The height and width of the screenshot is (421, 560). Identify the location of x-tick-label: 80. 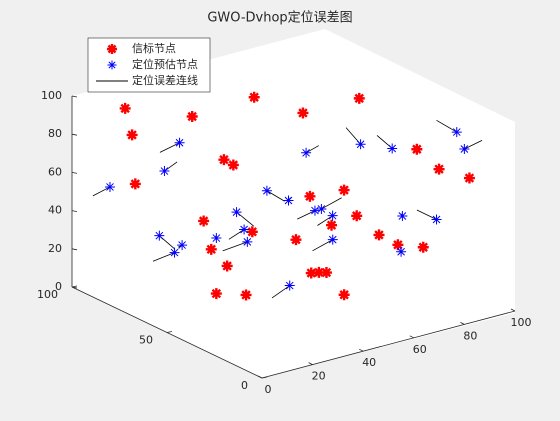
(470, 335).